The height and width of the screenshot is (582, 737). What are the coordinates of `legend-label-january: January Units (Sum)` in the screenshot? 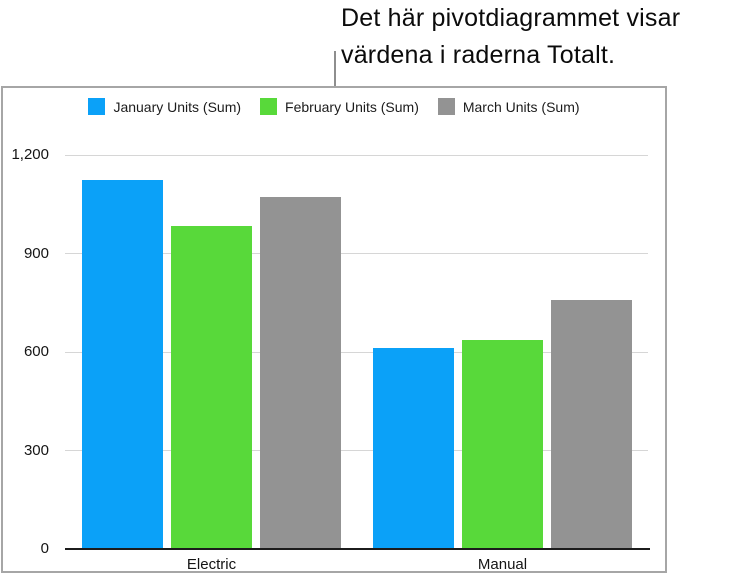 It's located at (177, 106).